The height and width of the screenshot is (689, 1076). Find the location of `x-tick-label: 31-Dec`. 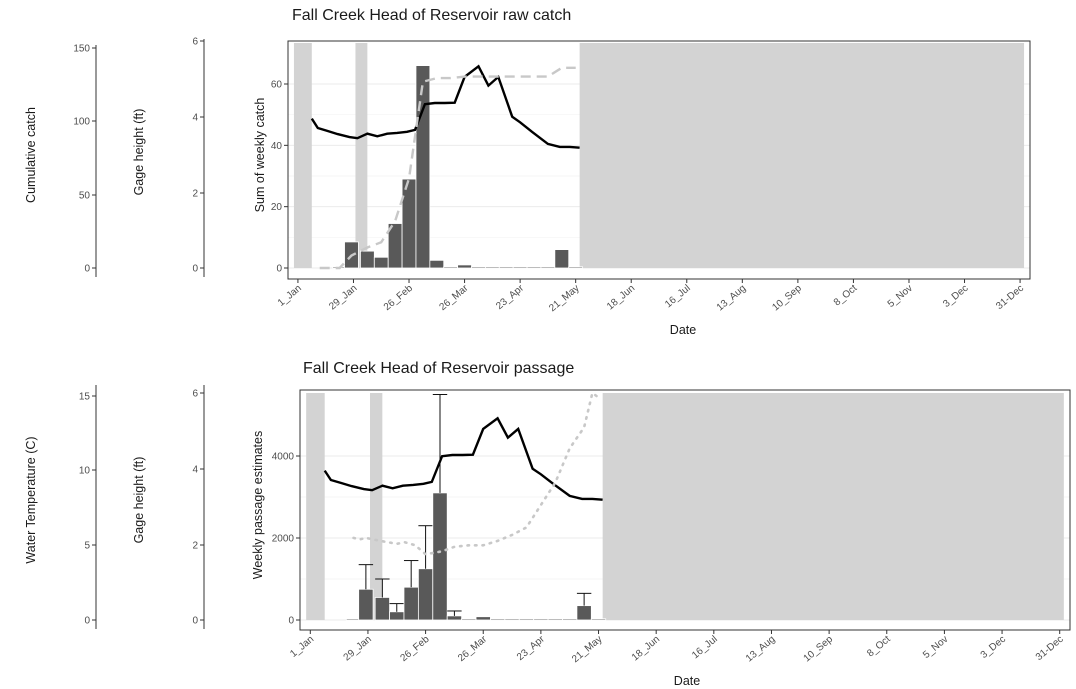

x-tick-label: 31-Dec is located at coordinates (1010, 297).